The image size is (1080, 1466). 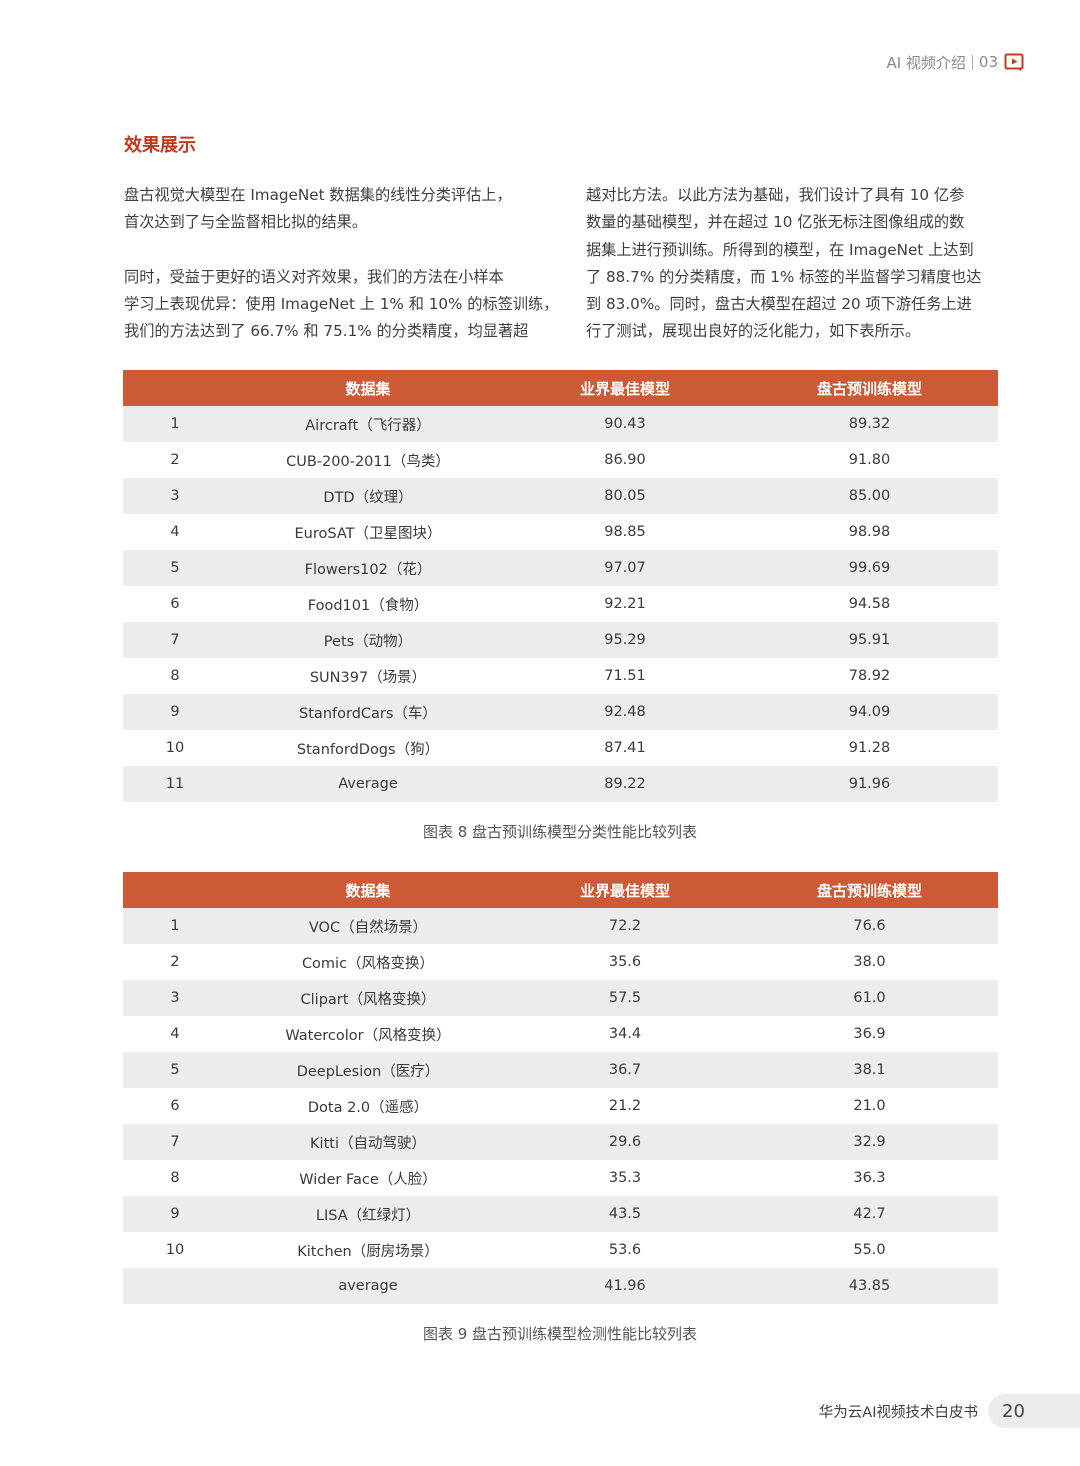 What do you see at coordinates (869, 926) in the screenshot?
I see `cell-pangu: 76.6` at bounding box center [869, 926].